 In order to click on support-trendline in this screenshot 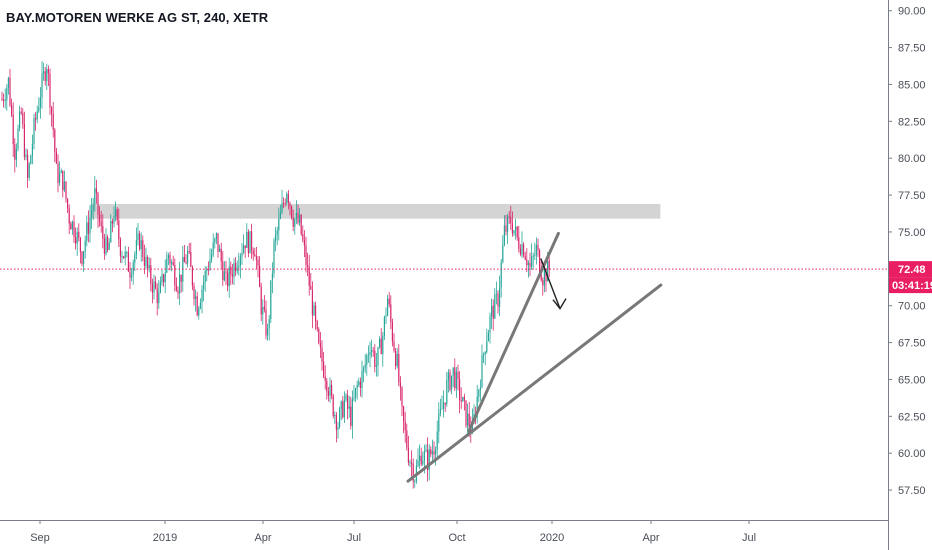, I will do `click(534, 383)`.